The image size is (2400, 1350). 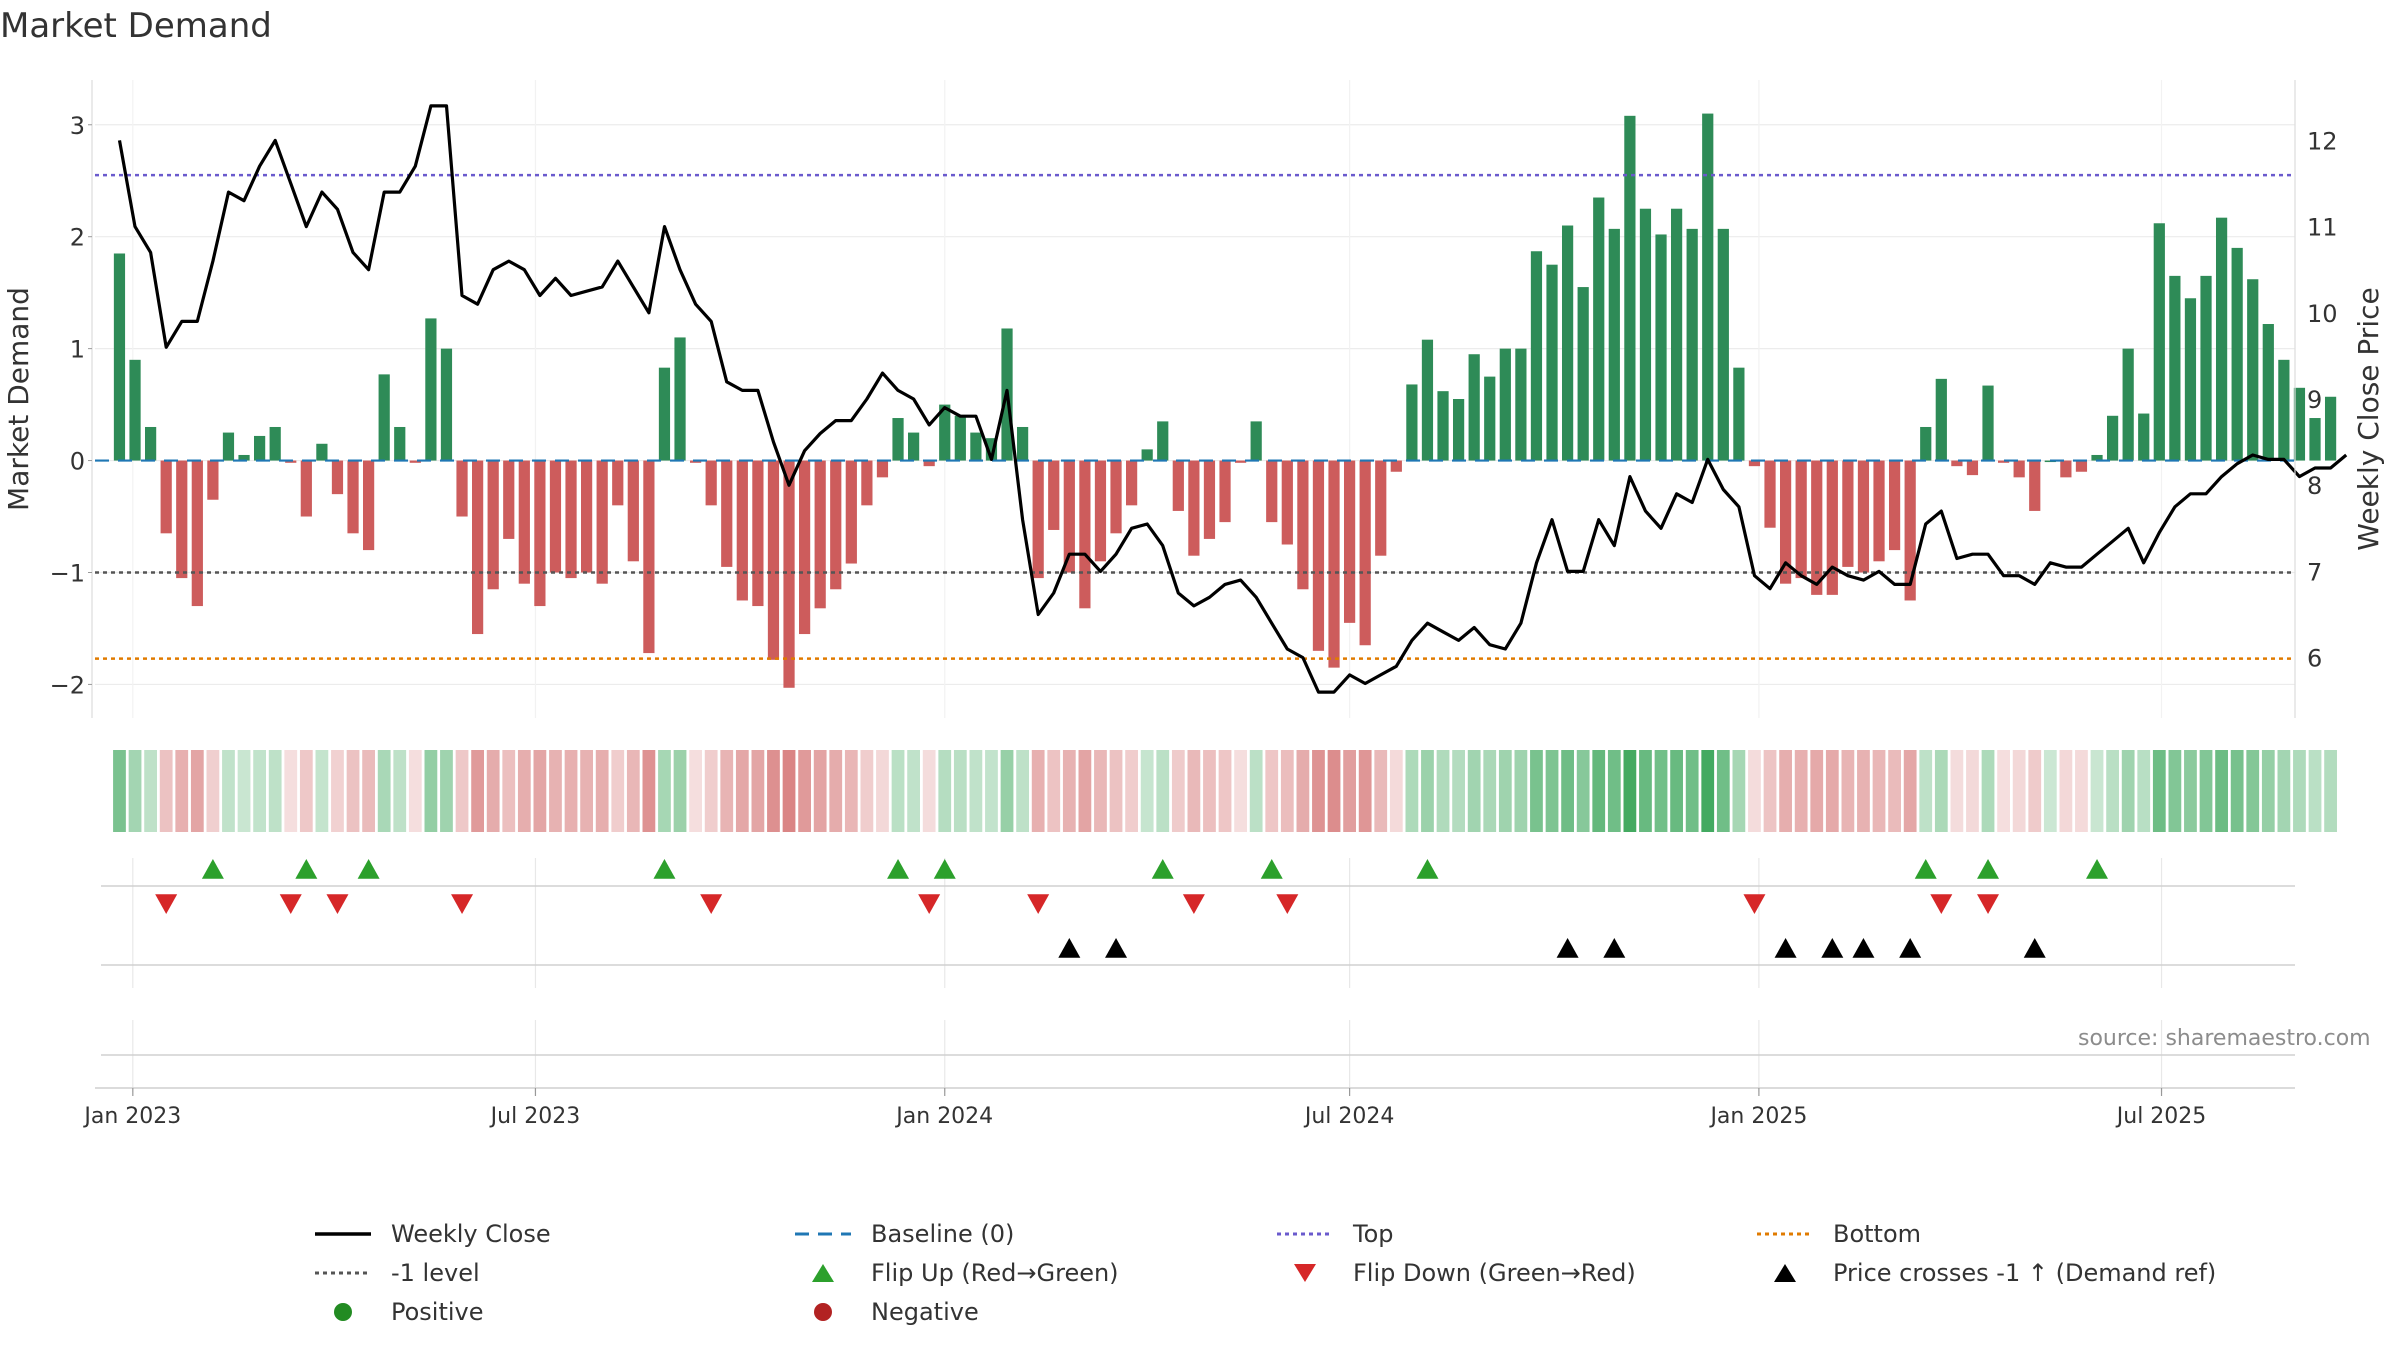 I want to click on legend-top: Top, so click(x=1334, y=1234).